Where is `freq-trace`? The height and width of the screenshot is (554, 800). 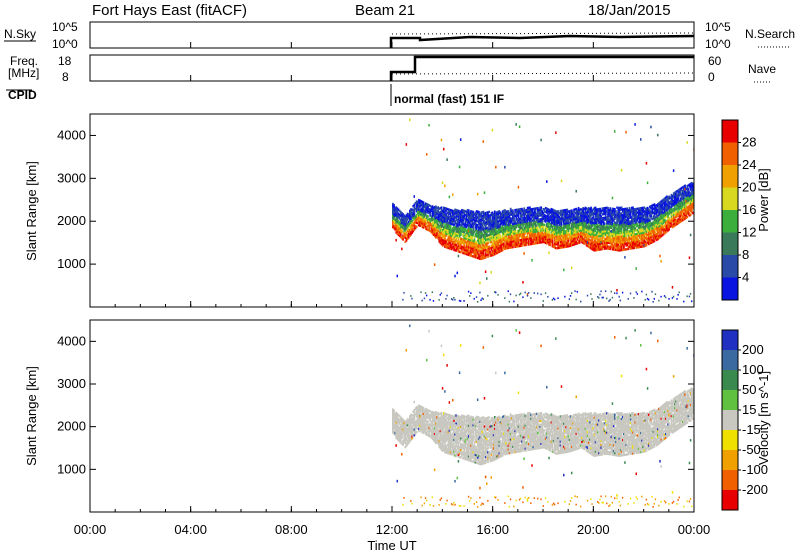
freq-trace is located at coordinates (541, 68).